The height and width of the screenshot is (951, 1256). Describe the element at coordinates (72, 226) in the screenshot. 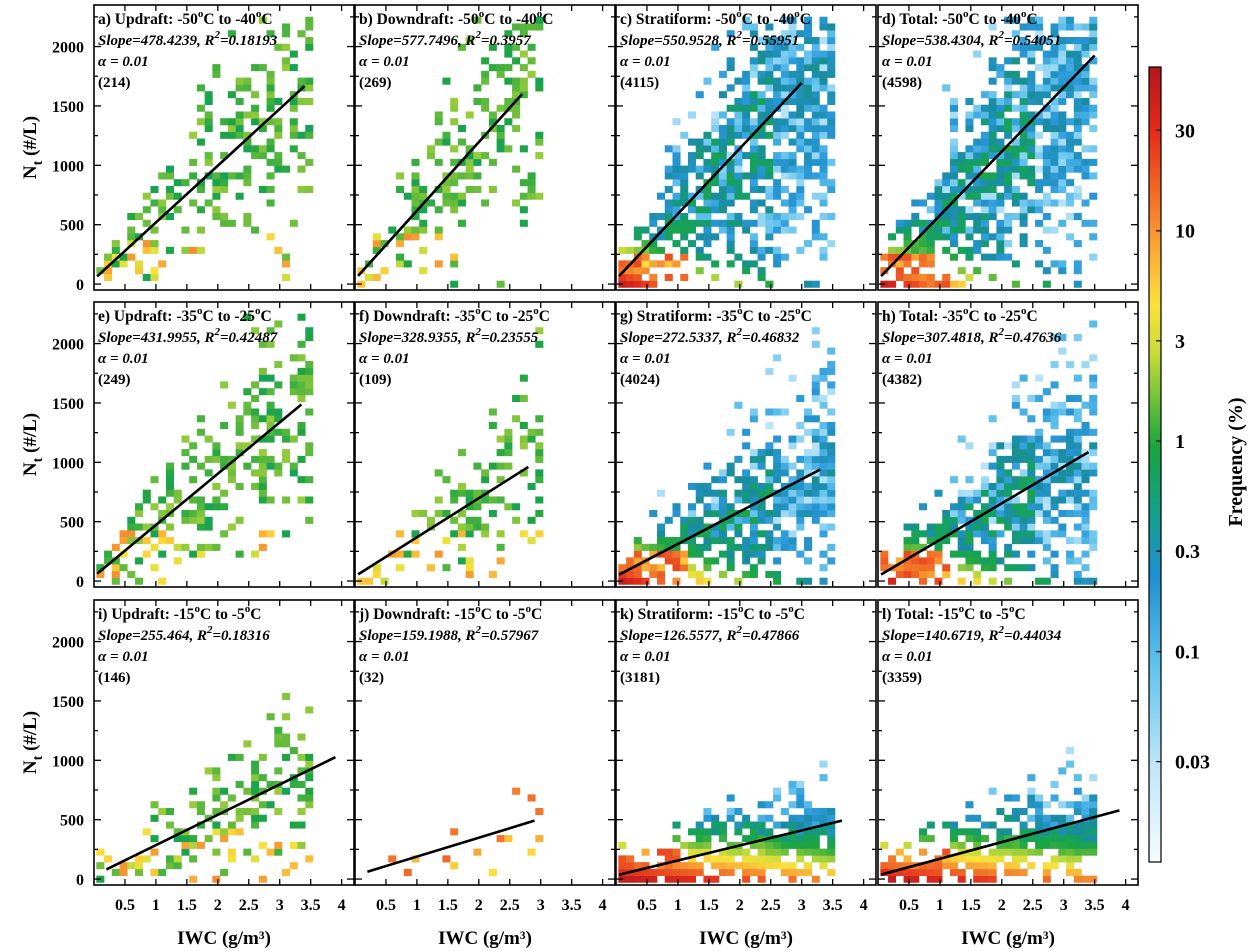

I see `y-tick-label: 500` at that location.